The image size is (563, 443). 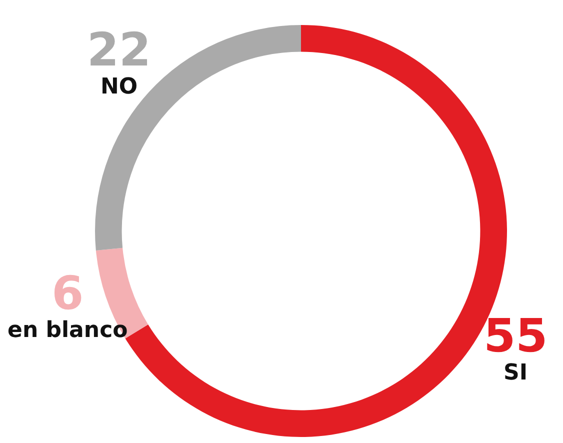 I want to click on data-label: 22, so click(x=119, y=49).